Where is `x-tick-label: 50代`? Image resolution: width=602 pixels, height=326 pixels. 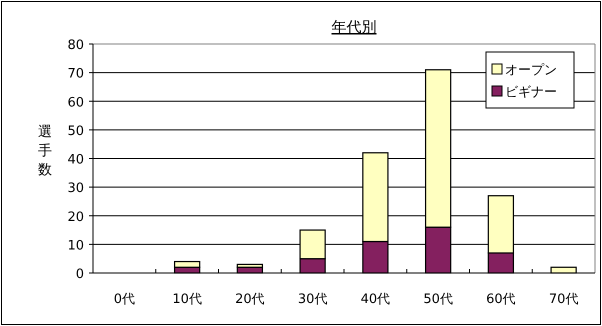
x-tick-label: 50代 is located at coordinates (438, 299).